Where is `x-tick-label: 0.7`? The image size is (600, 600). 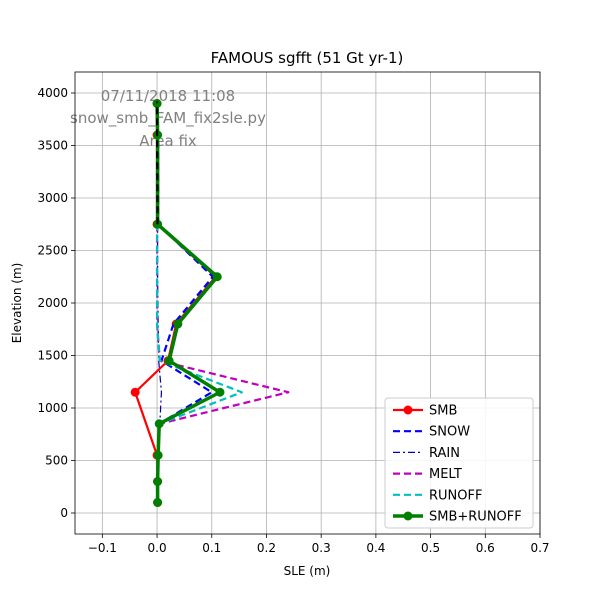
x-tick-label: 0.7 is located at coordinates (539, 548).